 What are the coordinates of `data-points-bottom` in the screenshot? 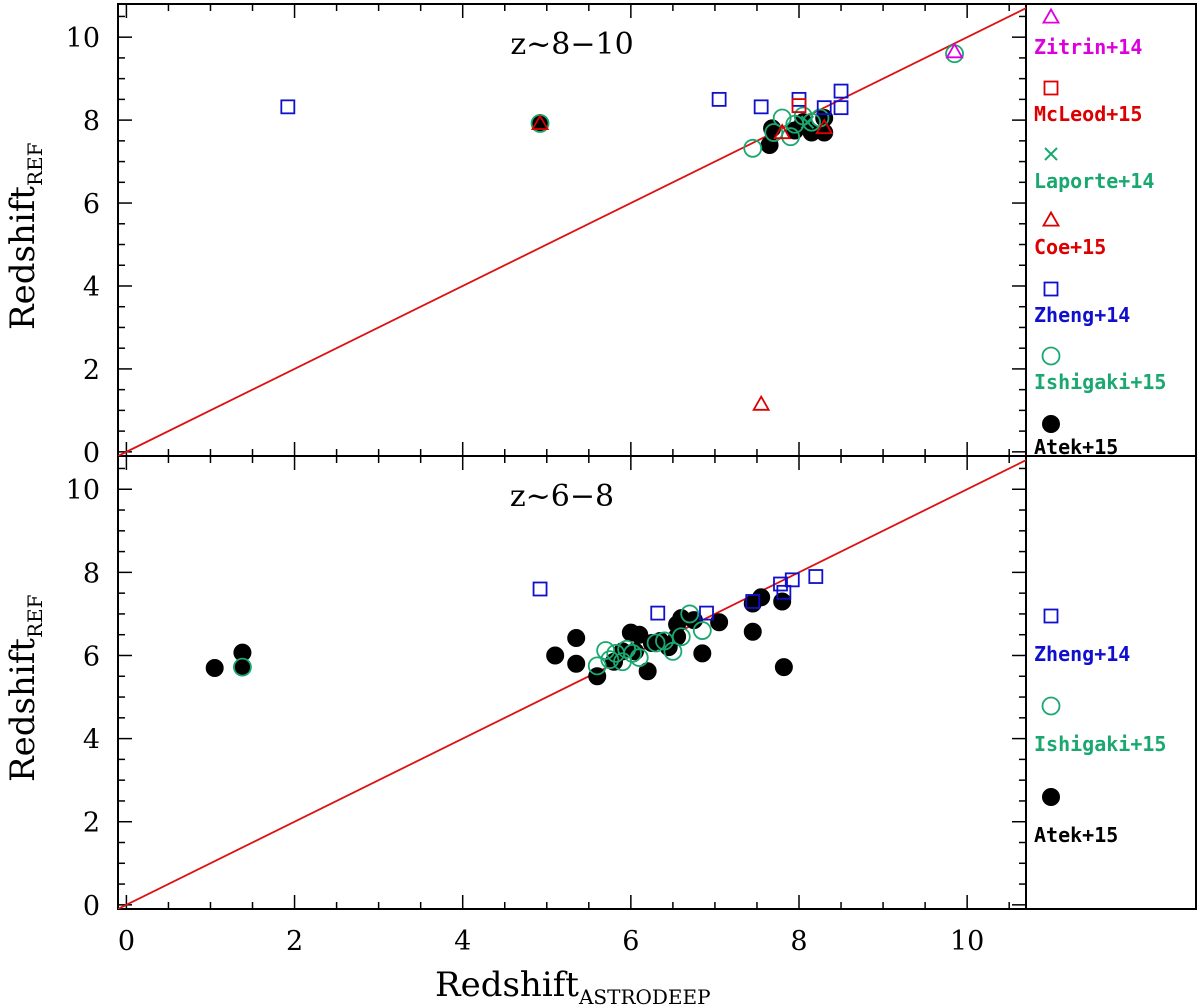 It's located at (514, 627).